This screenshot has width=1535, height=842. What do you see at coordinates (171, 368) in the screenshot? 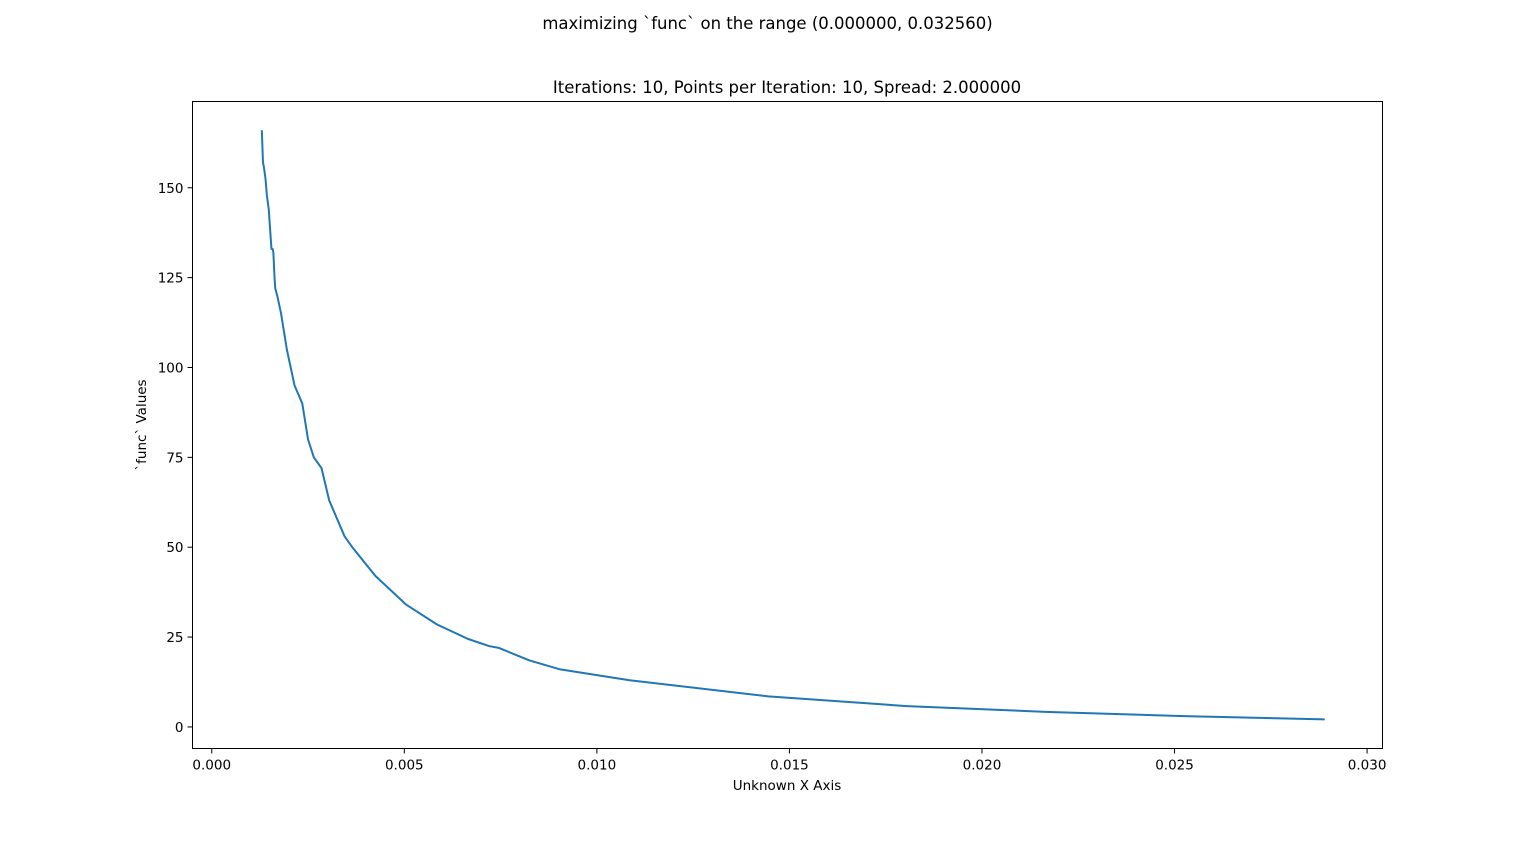
I see `y-tick-label: 100` at bounding box center [171, 368].